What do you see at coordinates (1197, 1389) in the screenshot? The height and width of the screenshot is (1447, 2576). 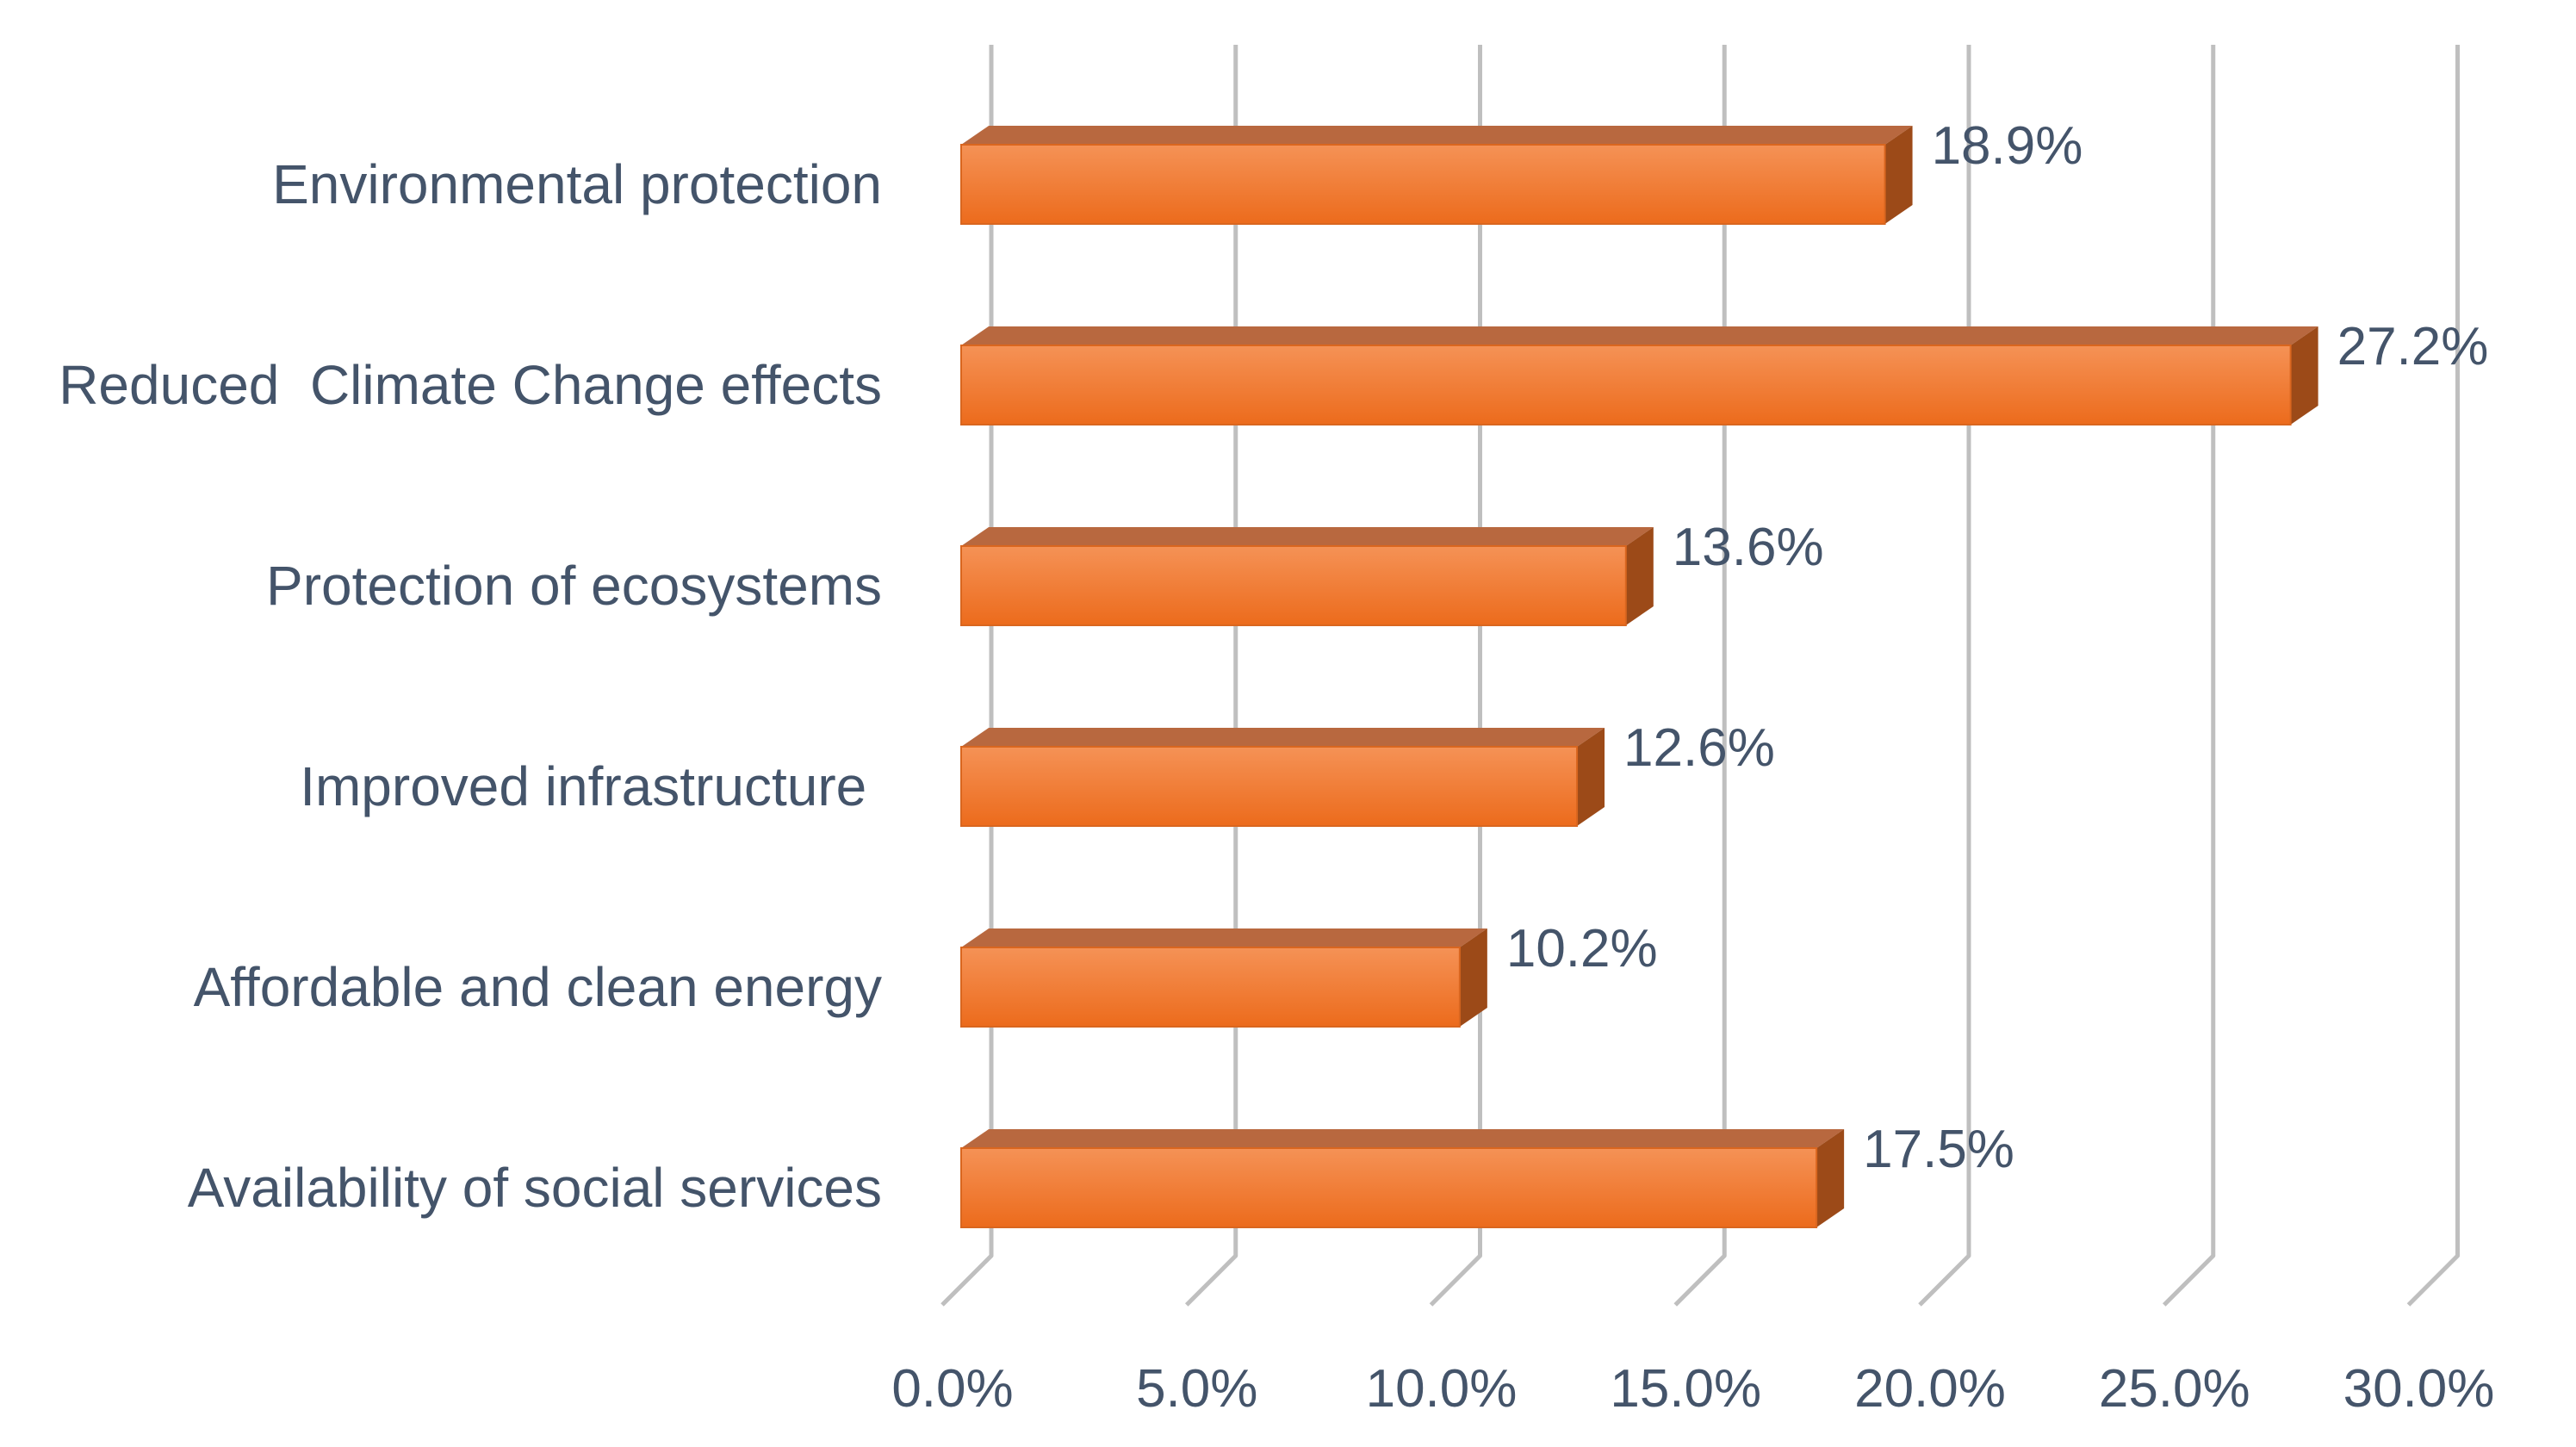 I see `x-tick-label: 5.0%` at bounding box center [1197, 1389].